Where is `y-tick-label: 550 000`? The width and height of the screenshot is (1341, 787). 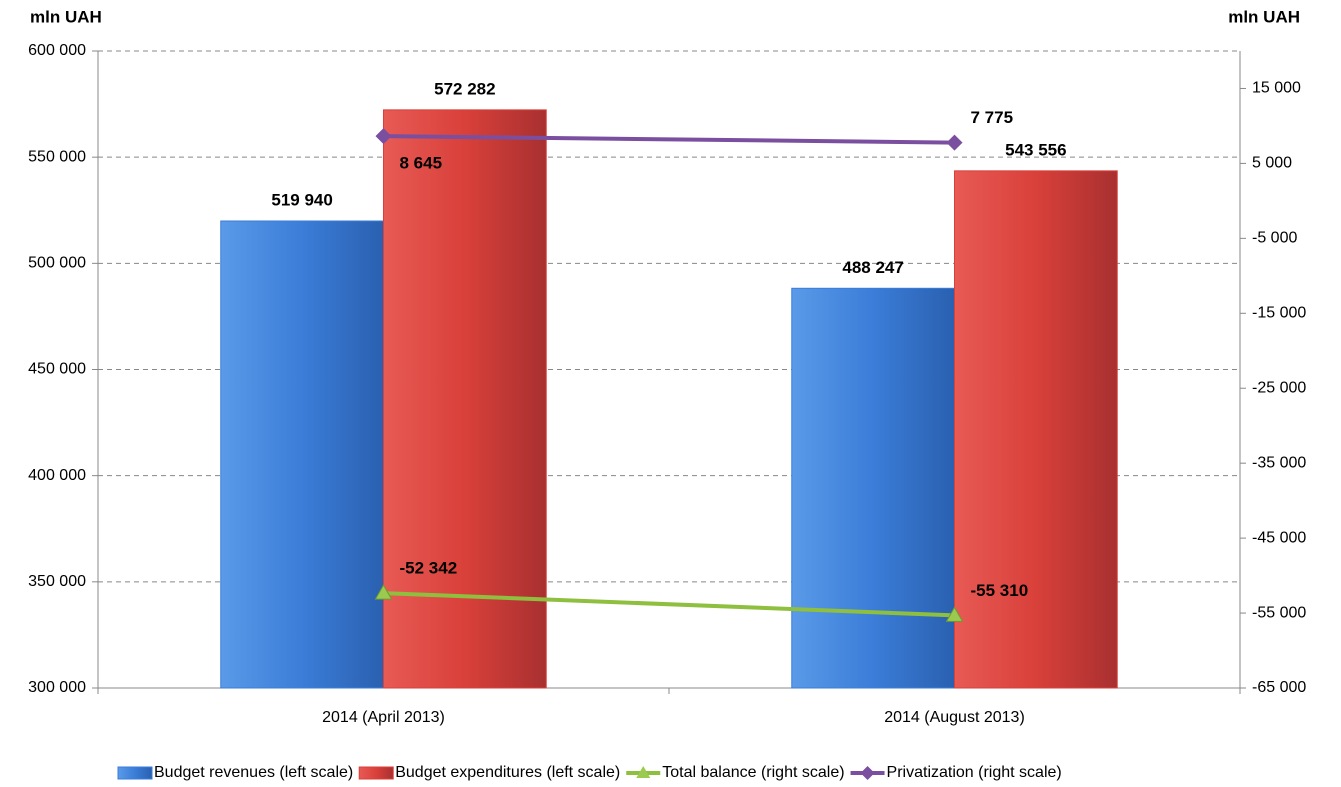
y-tick-label: 550 000 is located at coordinates (57, 156).